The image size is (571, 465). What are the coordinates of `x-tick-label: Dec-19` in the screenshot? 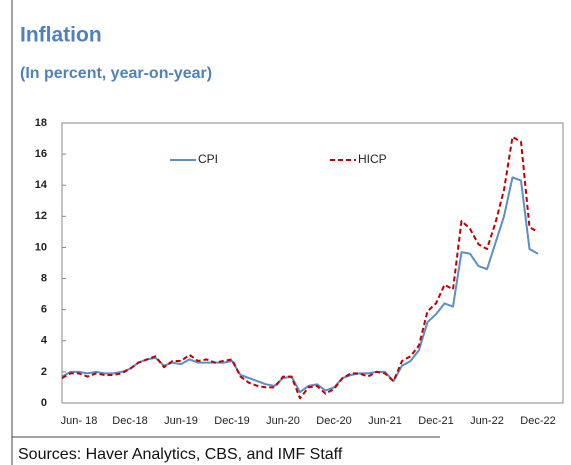 It's located at (231, 421).